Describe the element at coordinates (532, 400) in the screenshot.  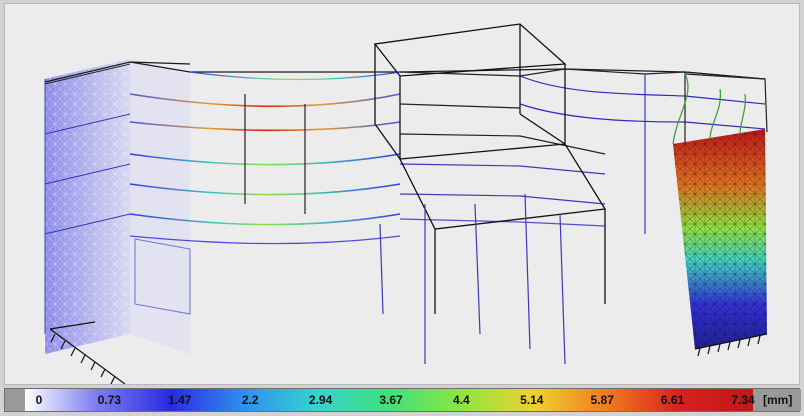
I see `legend-tick-label: 5.14` at that location.